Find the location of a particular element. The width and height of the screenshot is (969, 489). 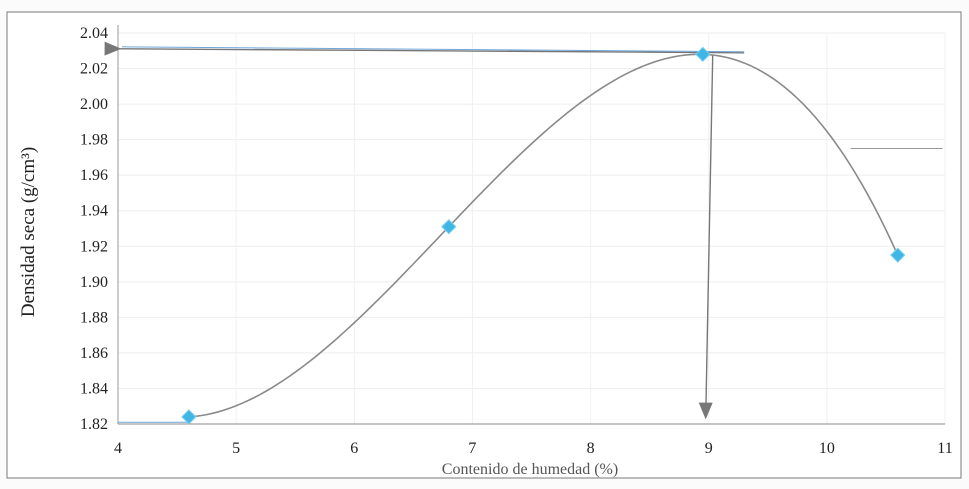

x-tick-label: 9 is located at coordinates (709, 448).